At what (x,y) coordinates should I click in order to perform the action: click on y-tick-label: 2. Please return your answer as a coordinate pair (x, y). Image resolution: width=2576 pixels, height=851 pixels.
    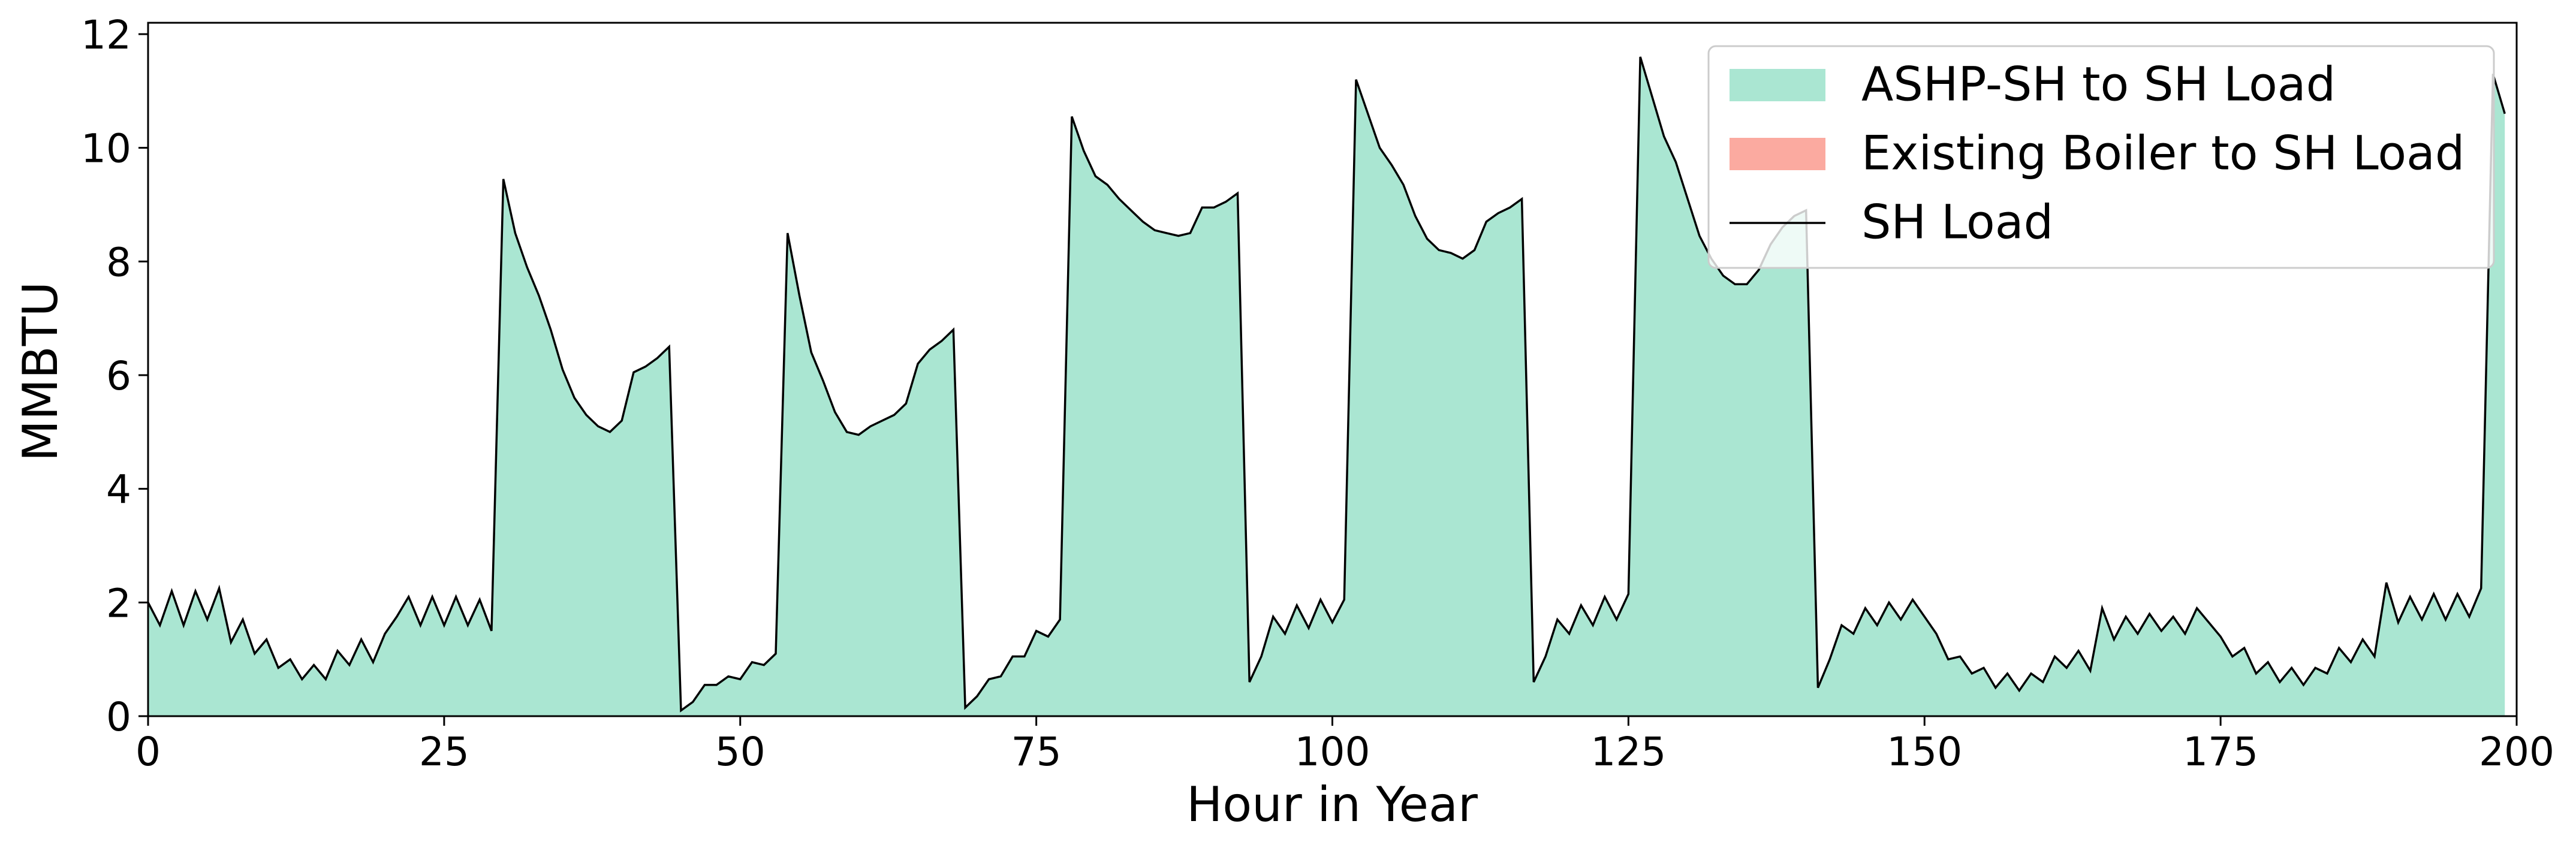
    Looking at the image, I should click on (118, 603).